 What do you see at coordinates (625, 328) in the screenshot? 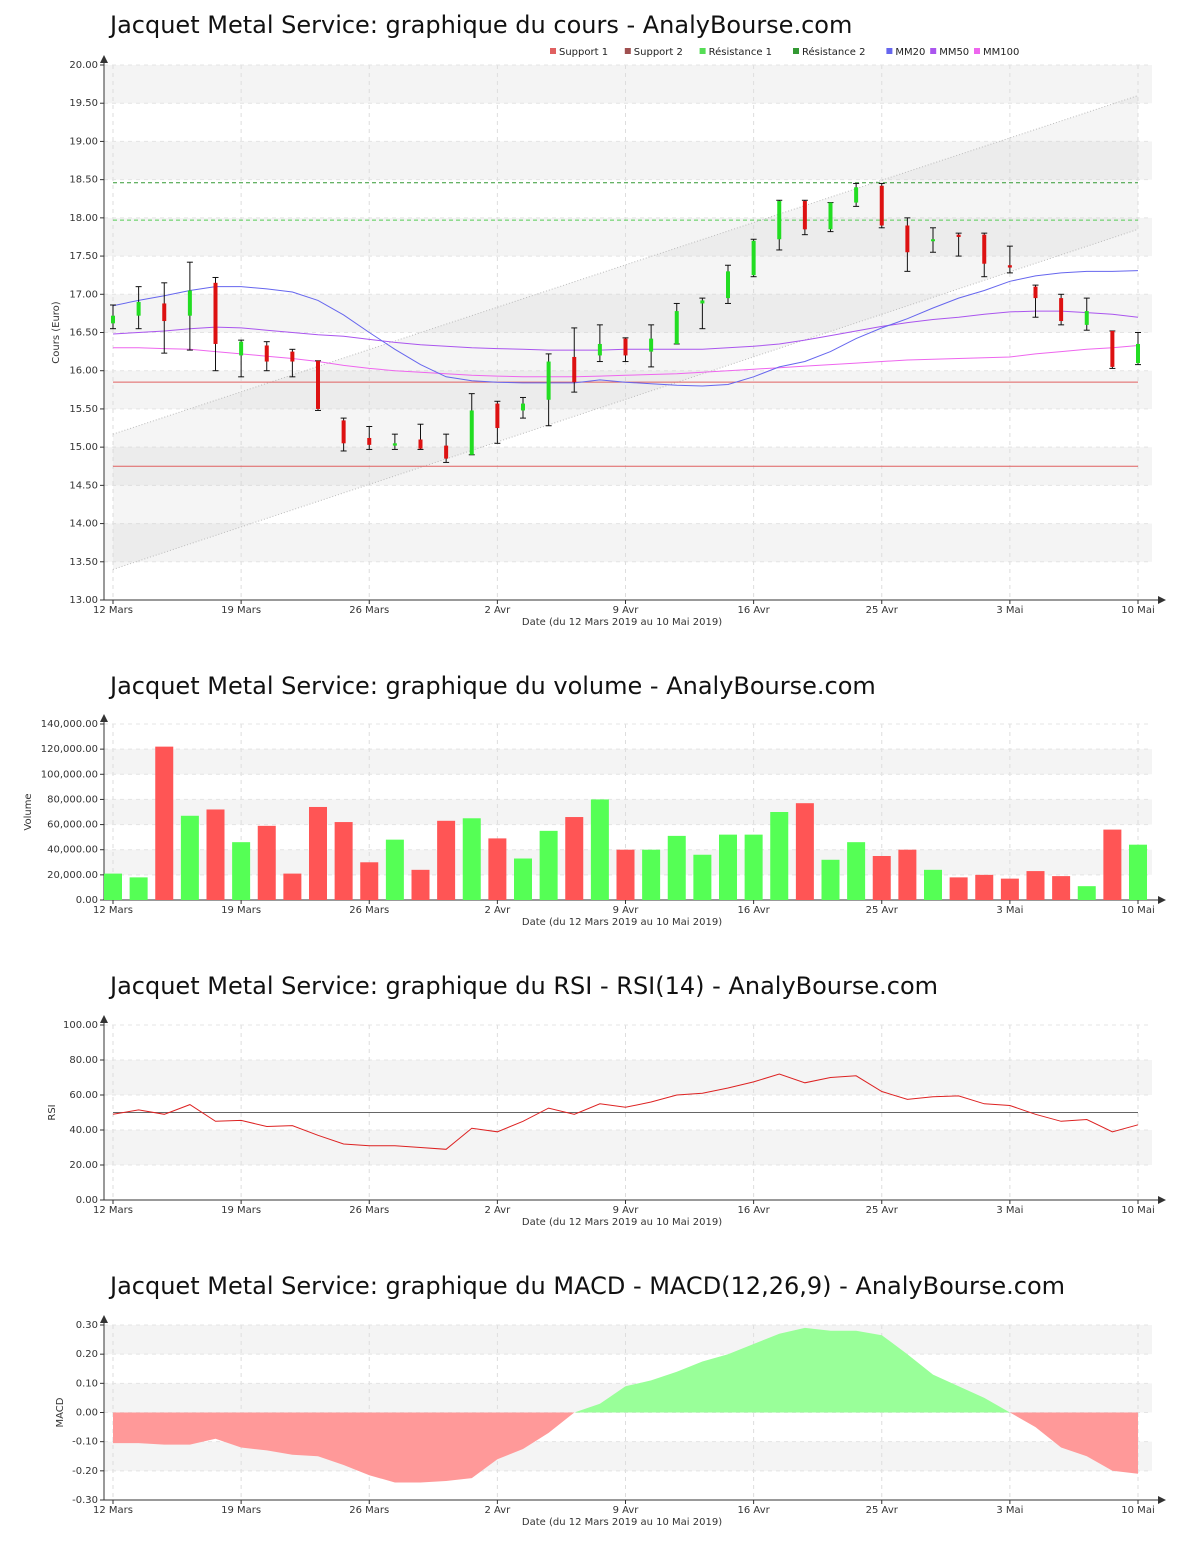
I see `mm20-line` at bounding box center [625, 328].